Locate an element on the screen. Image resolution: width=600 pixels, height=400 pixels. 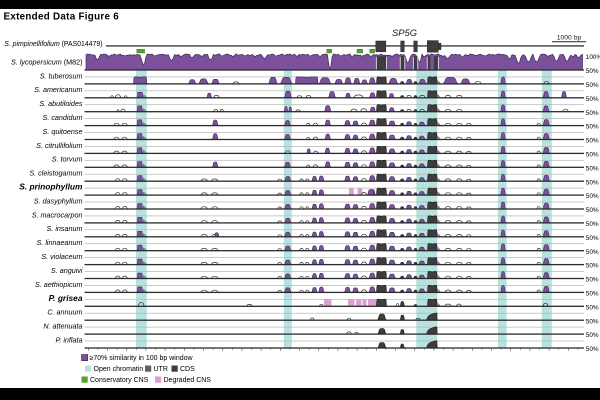
svg-text: S. lycopersicum (M82) is located at coordinates (47, 61).